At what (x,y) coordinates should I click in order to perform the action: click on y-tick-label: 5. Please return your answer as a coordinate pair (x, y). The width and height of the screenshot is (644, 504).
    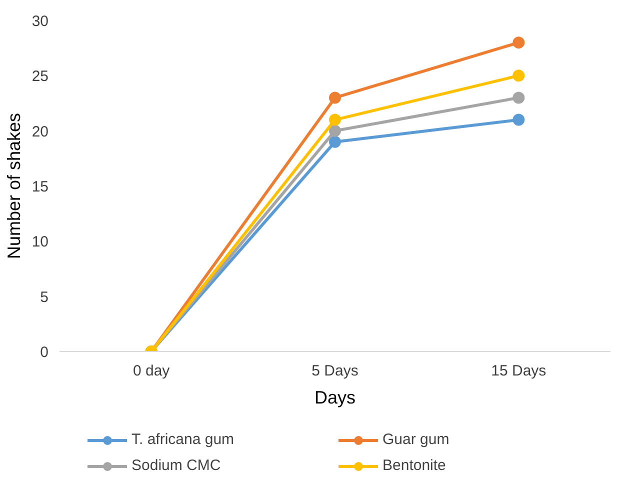
    Looking at the image, I should click on (44, 297).